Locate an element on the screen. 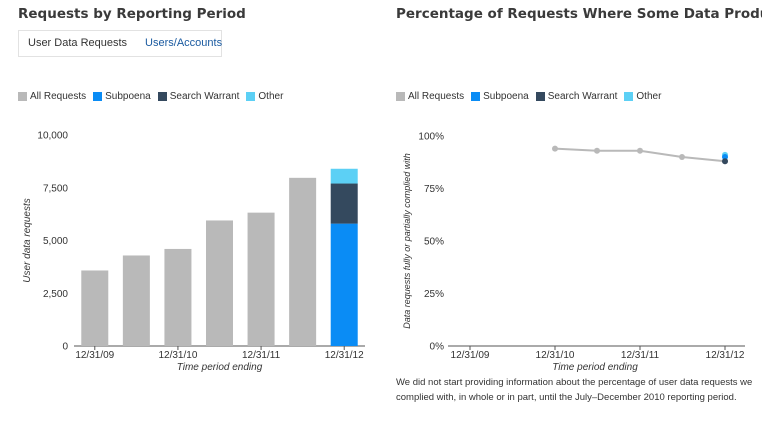 This screenshot has height=428, width=762. y-tick-label: 0 is located at coordinates (65, 347).